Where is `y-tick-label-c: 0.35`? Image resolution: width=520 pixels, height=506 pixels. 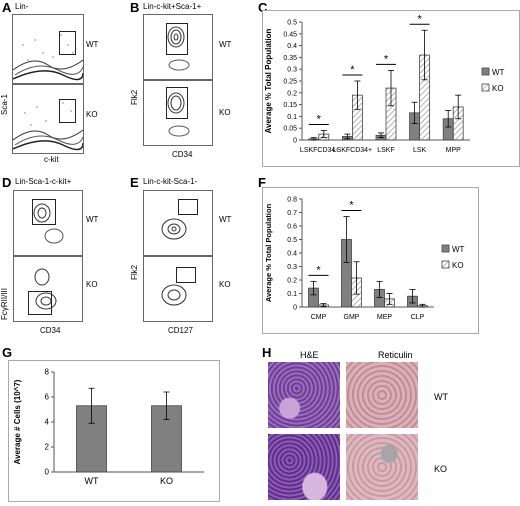
y-tick-label-c: 0.35 is located at coordinates (290, 58).